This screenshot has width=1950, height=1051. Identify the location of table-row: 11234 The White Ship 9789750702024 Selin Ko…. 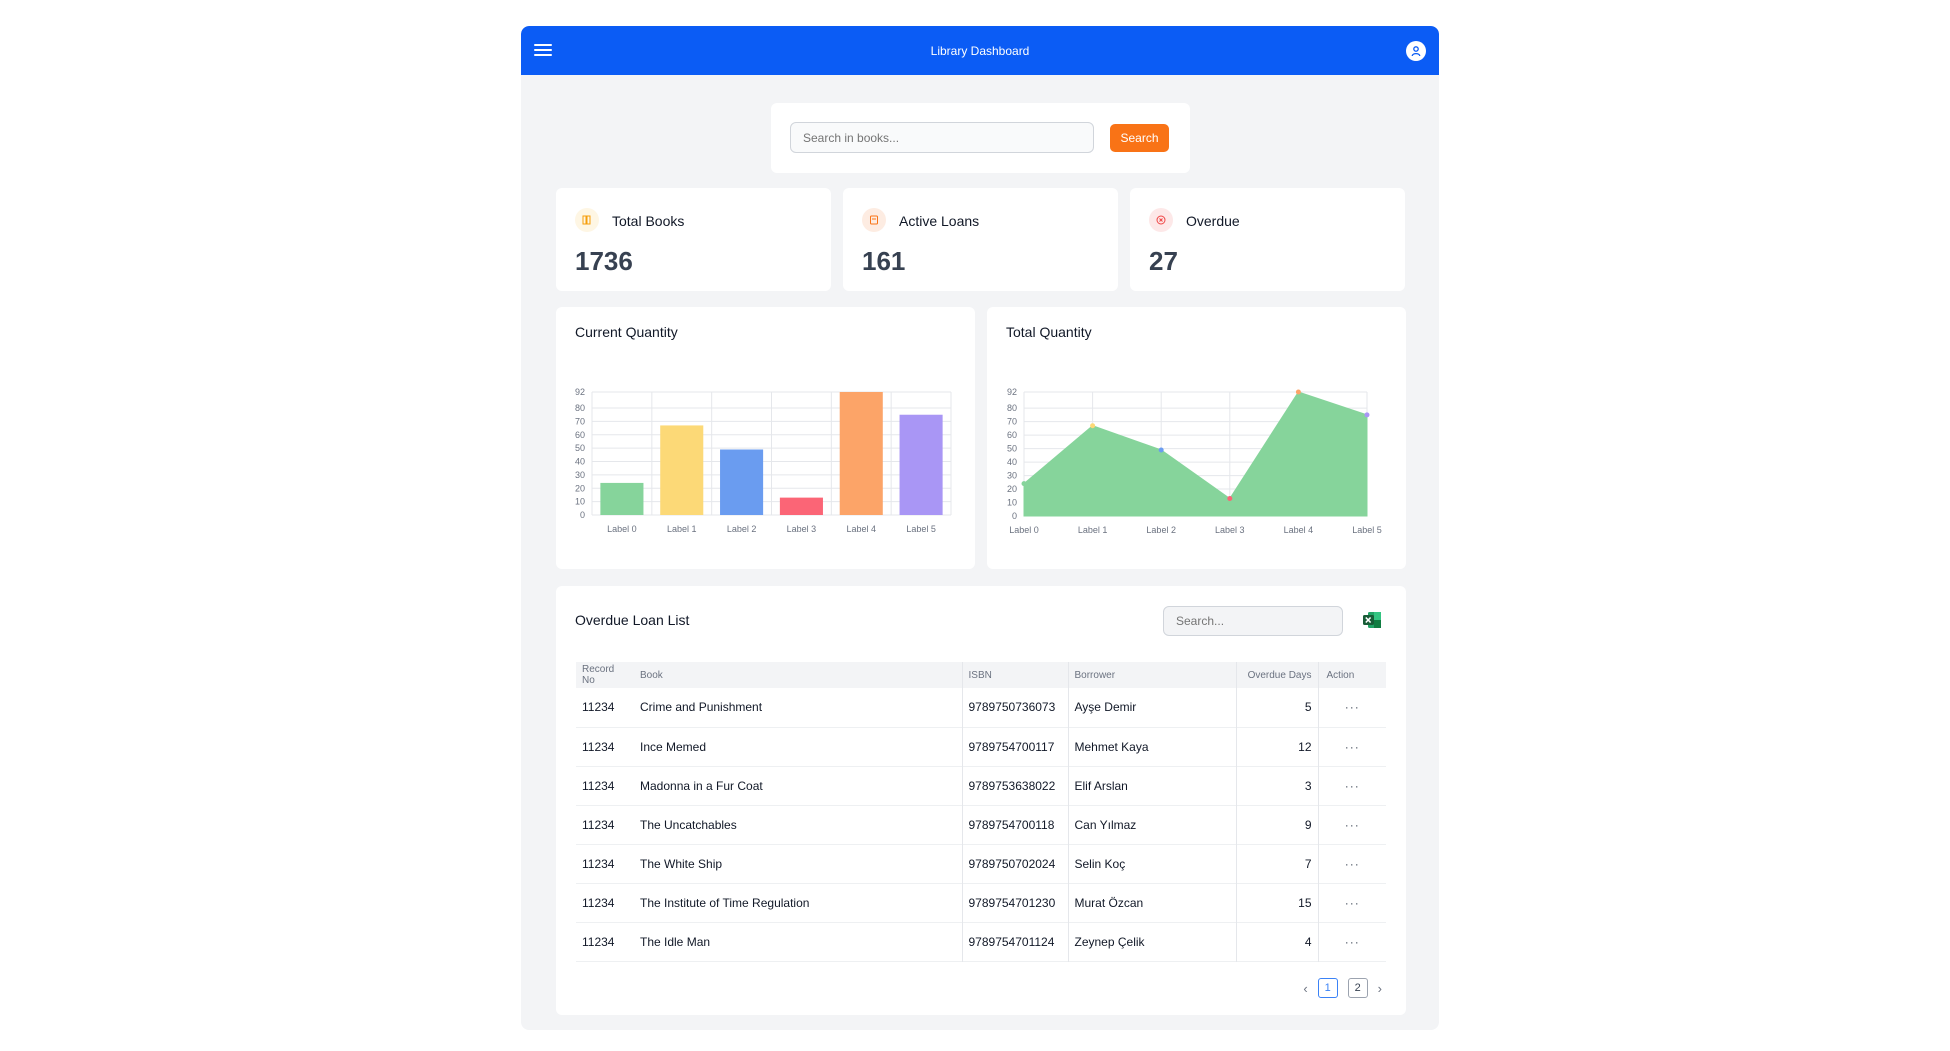
(981, 863).